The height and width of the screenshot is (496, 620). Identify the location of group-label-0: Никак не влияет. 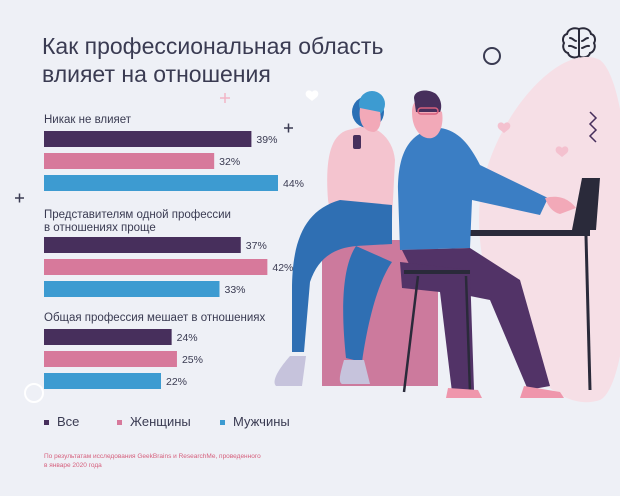
(88, 120).